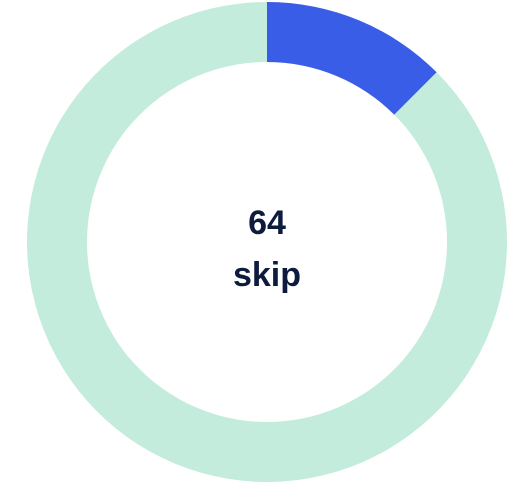 This screenshot has width=507, height=483. Describe the element at coordinates (352, 58) in the screenshot. I see `donut-slice` at that location.